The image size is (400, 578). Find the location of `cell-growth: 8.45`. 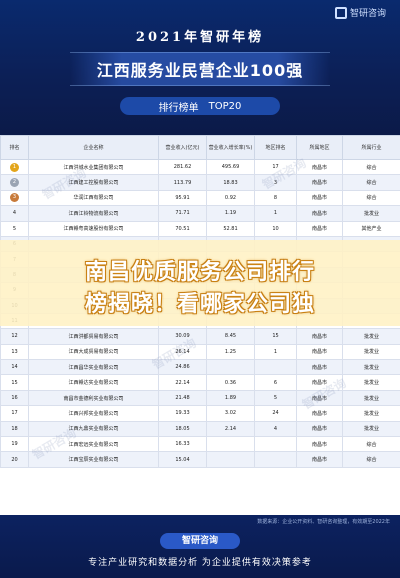

cell-growth: 8.45 is located at coordinates (230, 336).